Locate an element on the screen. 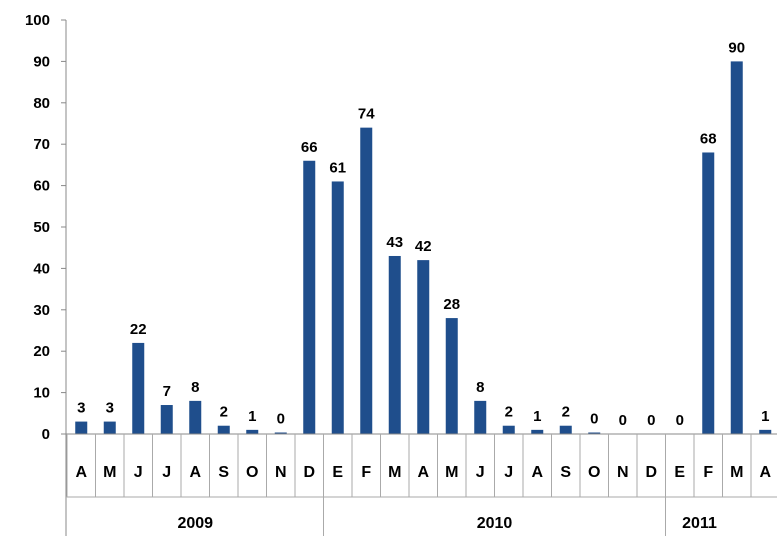 This screenshot has height=536, width=777. data-label: 68 is located at coordinates (708, 138).